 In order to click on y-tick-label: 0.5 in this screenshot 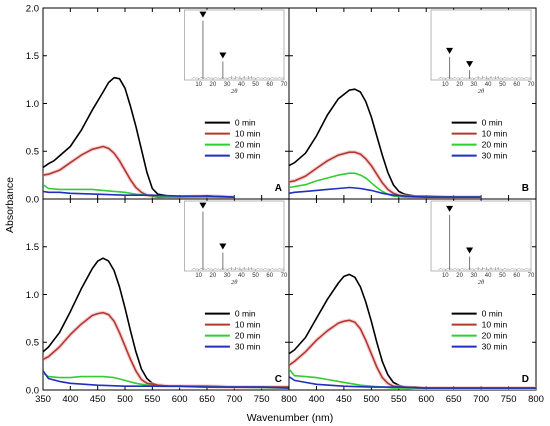, I will do `click(32, 343)`.